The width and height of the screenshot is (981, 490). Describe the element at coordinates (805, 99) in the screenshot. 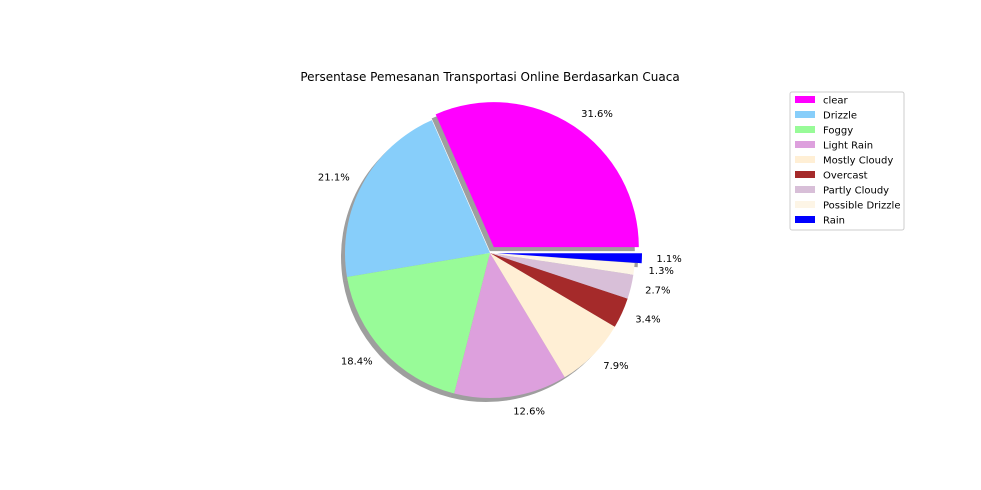

I see `legend-swatch-clear` at that location.